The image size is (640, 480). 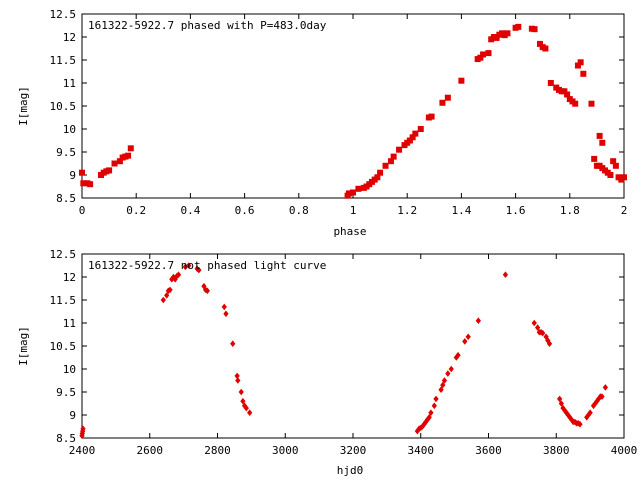 I want to click on x-tick-label: 0.6, so click(x=245, y=210).